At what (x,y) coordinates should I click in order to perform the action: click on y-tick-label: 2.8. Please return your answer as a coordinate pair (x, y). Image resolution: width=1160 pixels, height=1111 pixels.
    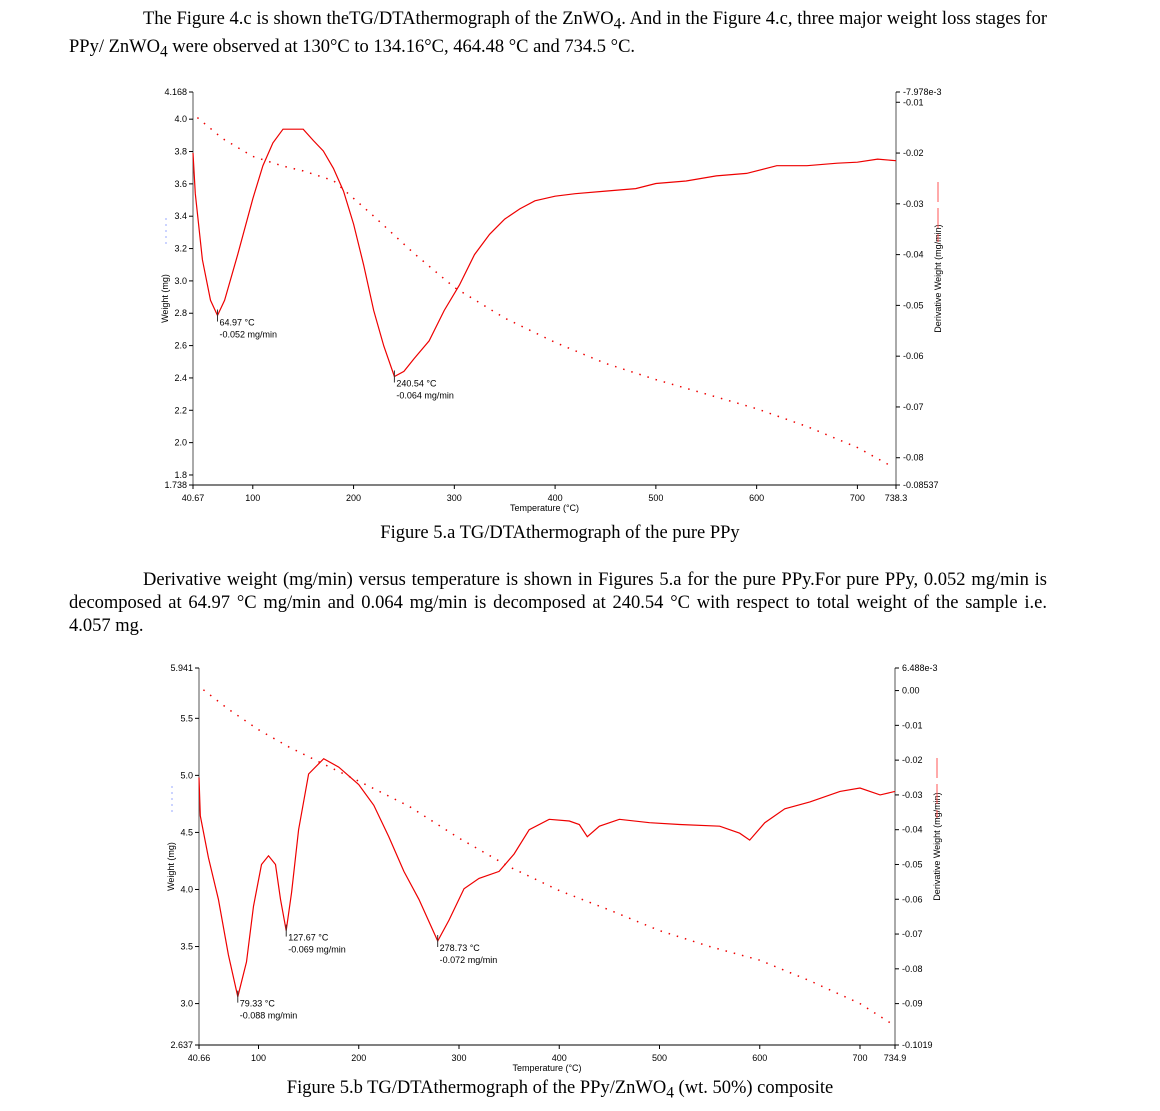
    Looking at the image, I should click on (180, 313).